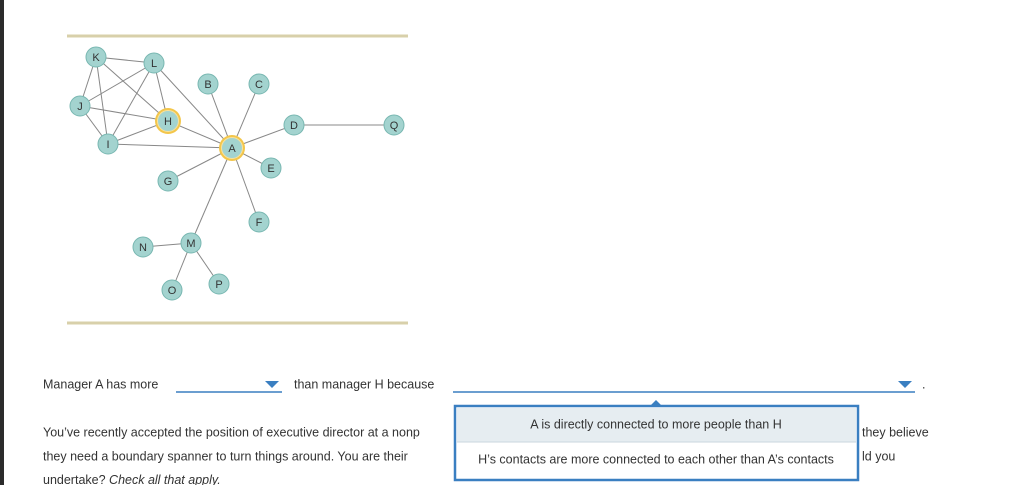 This screenshot has height=485, width=1027. Describe the element at coordinates (656, 403) in the screenshot. I see `menu-notch` at that location.